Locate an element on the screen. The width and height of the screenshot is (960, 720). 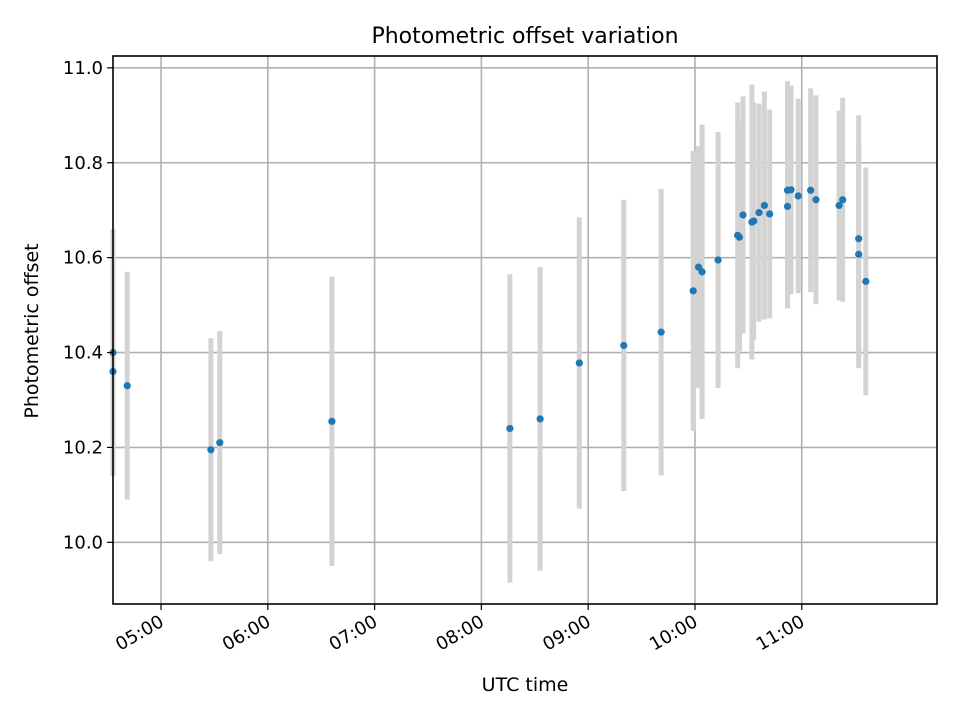
y-tick-label: 10.6 is located at coordinates (83, 258).